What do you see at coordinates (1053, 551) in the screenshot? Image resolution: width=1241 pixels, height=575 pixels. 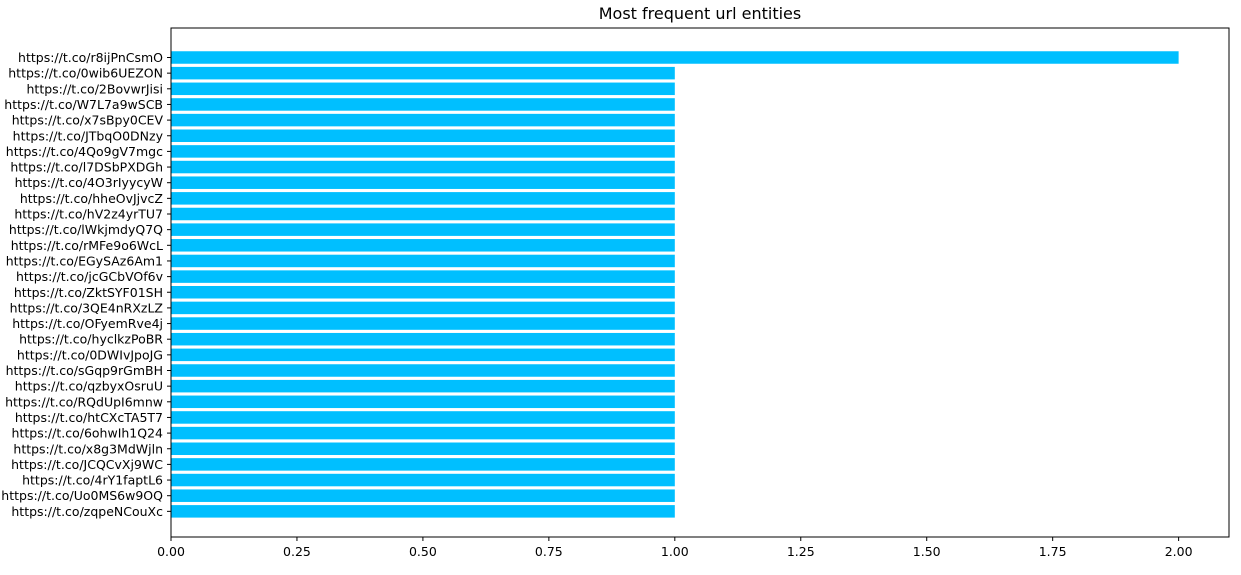 I see `x-tick-label: 1.75` at bounding box center [1053, 551].